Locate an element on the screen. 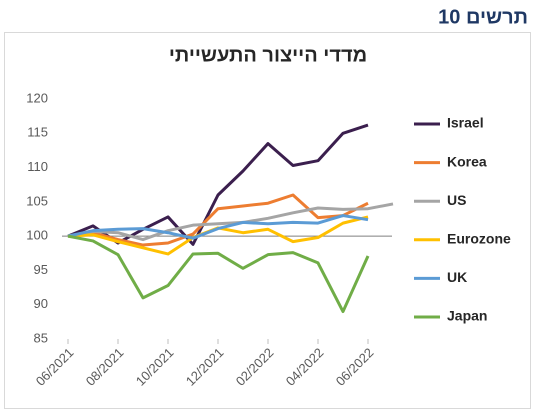  y-tick-label: 85 is located at coordinates (41, 337).